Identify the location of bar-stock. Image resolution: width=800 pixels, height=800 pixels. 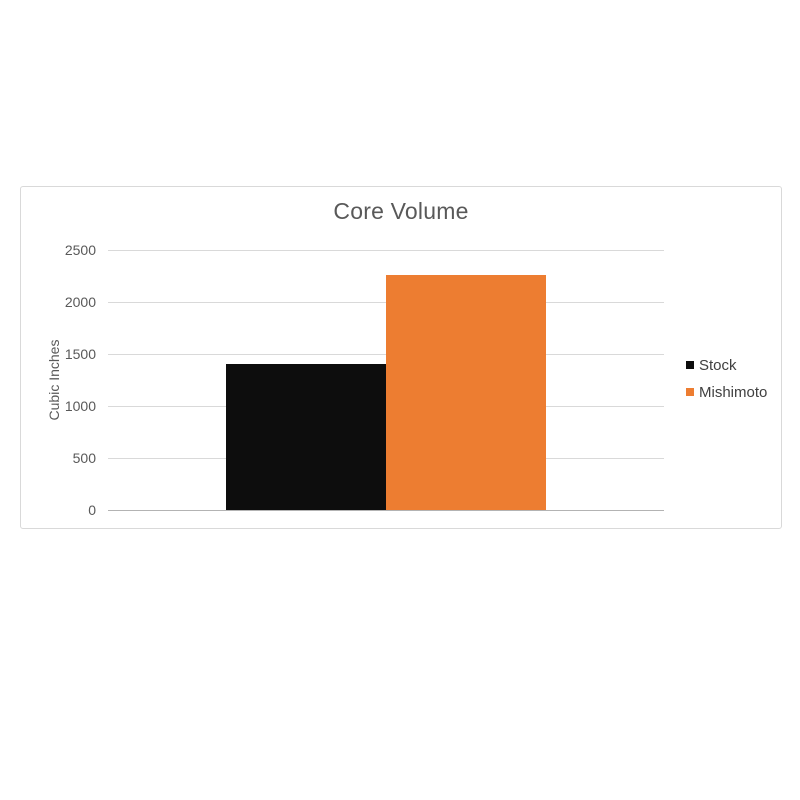
(306, 437).